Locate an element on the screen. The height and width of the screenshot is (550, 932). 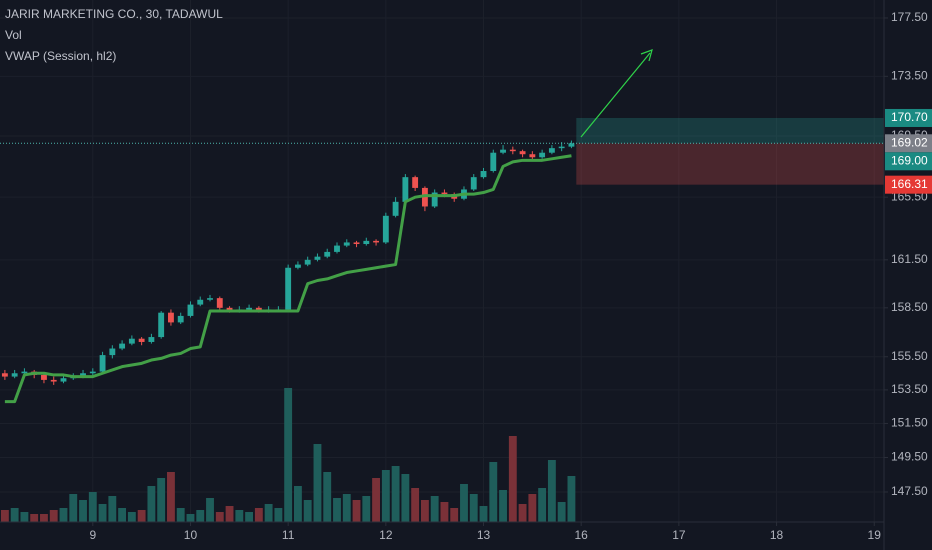
y-tick-label: 147.50 is located at coordinates (909, 491).